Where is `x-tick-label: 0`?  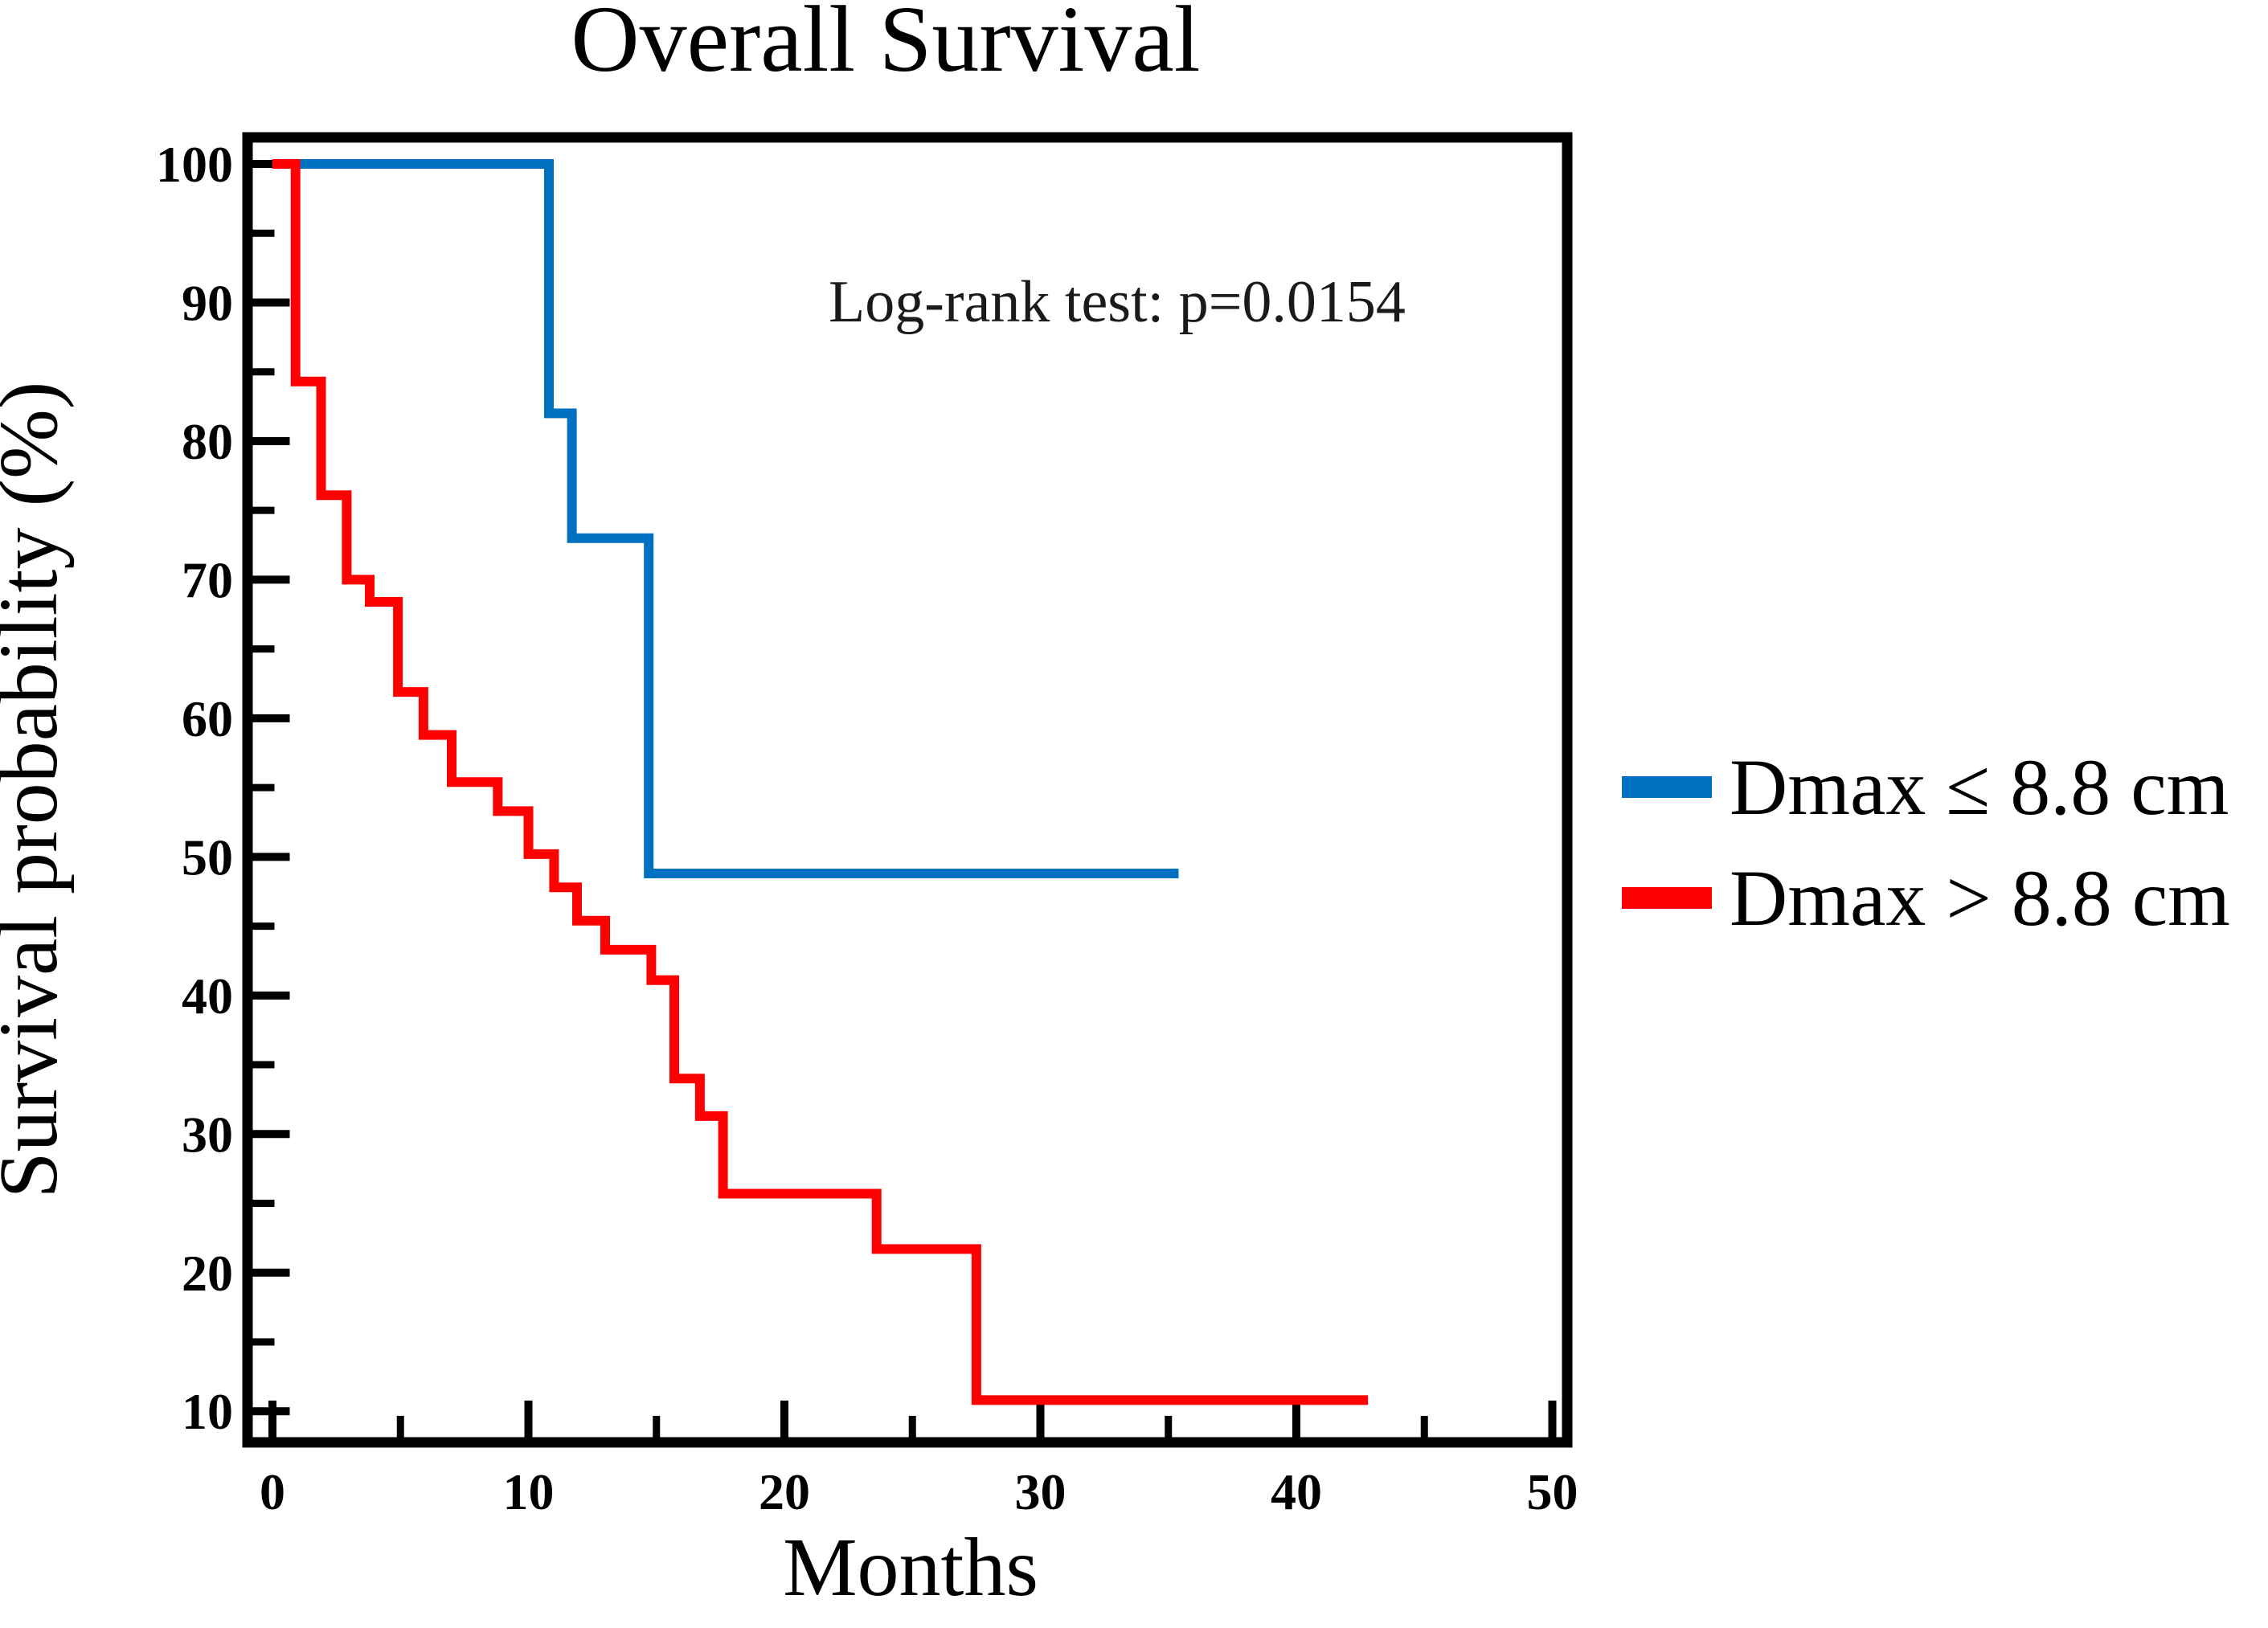 x-tick-label: 0 is located at coordinates (272, 1492).